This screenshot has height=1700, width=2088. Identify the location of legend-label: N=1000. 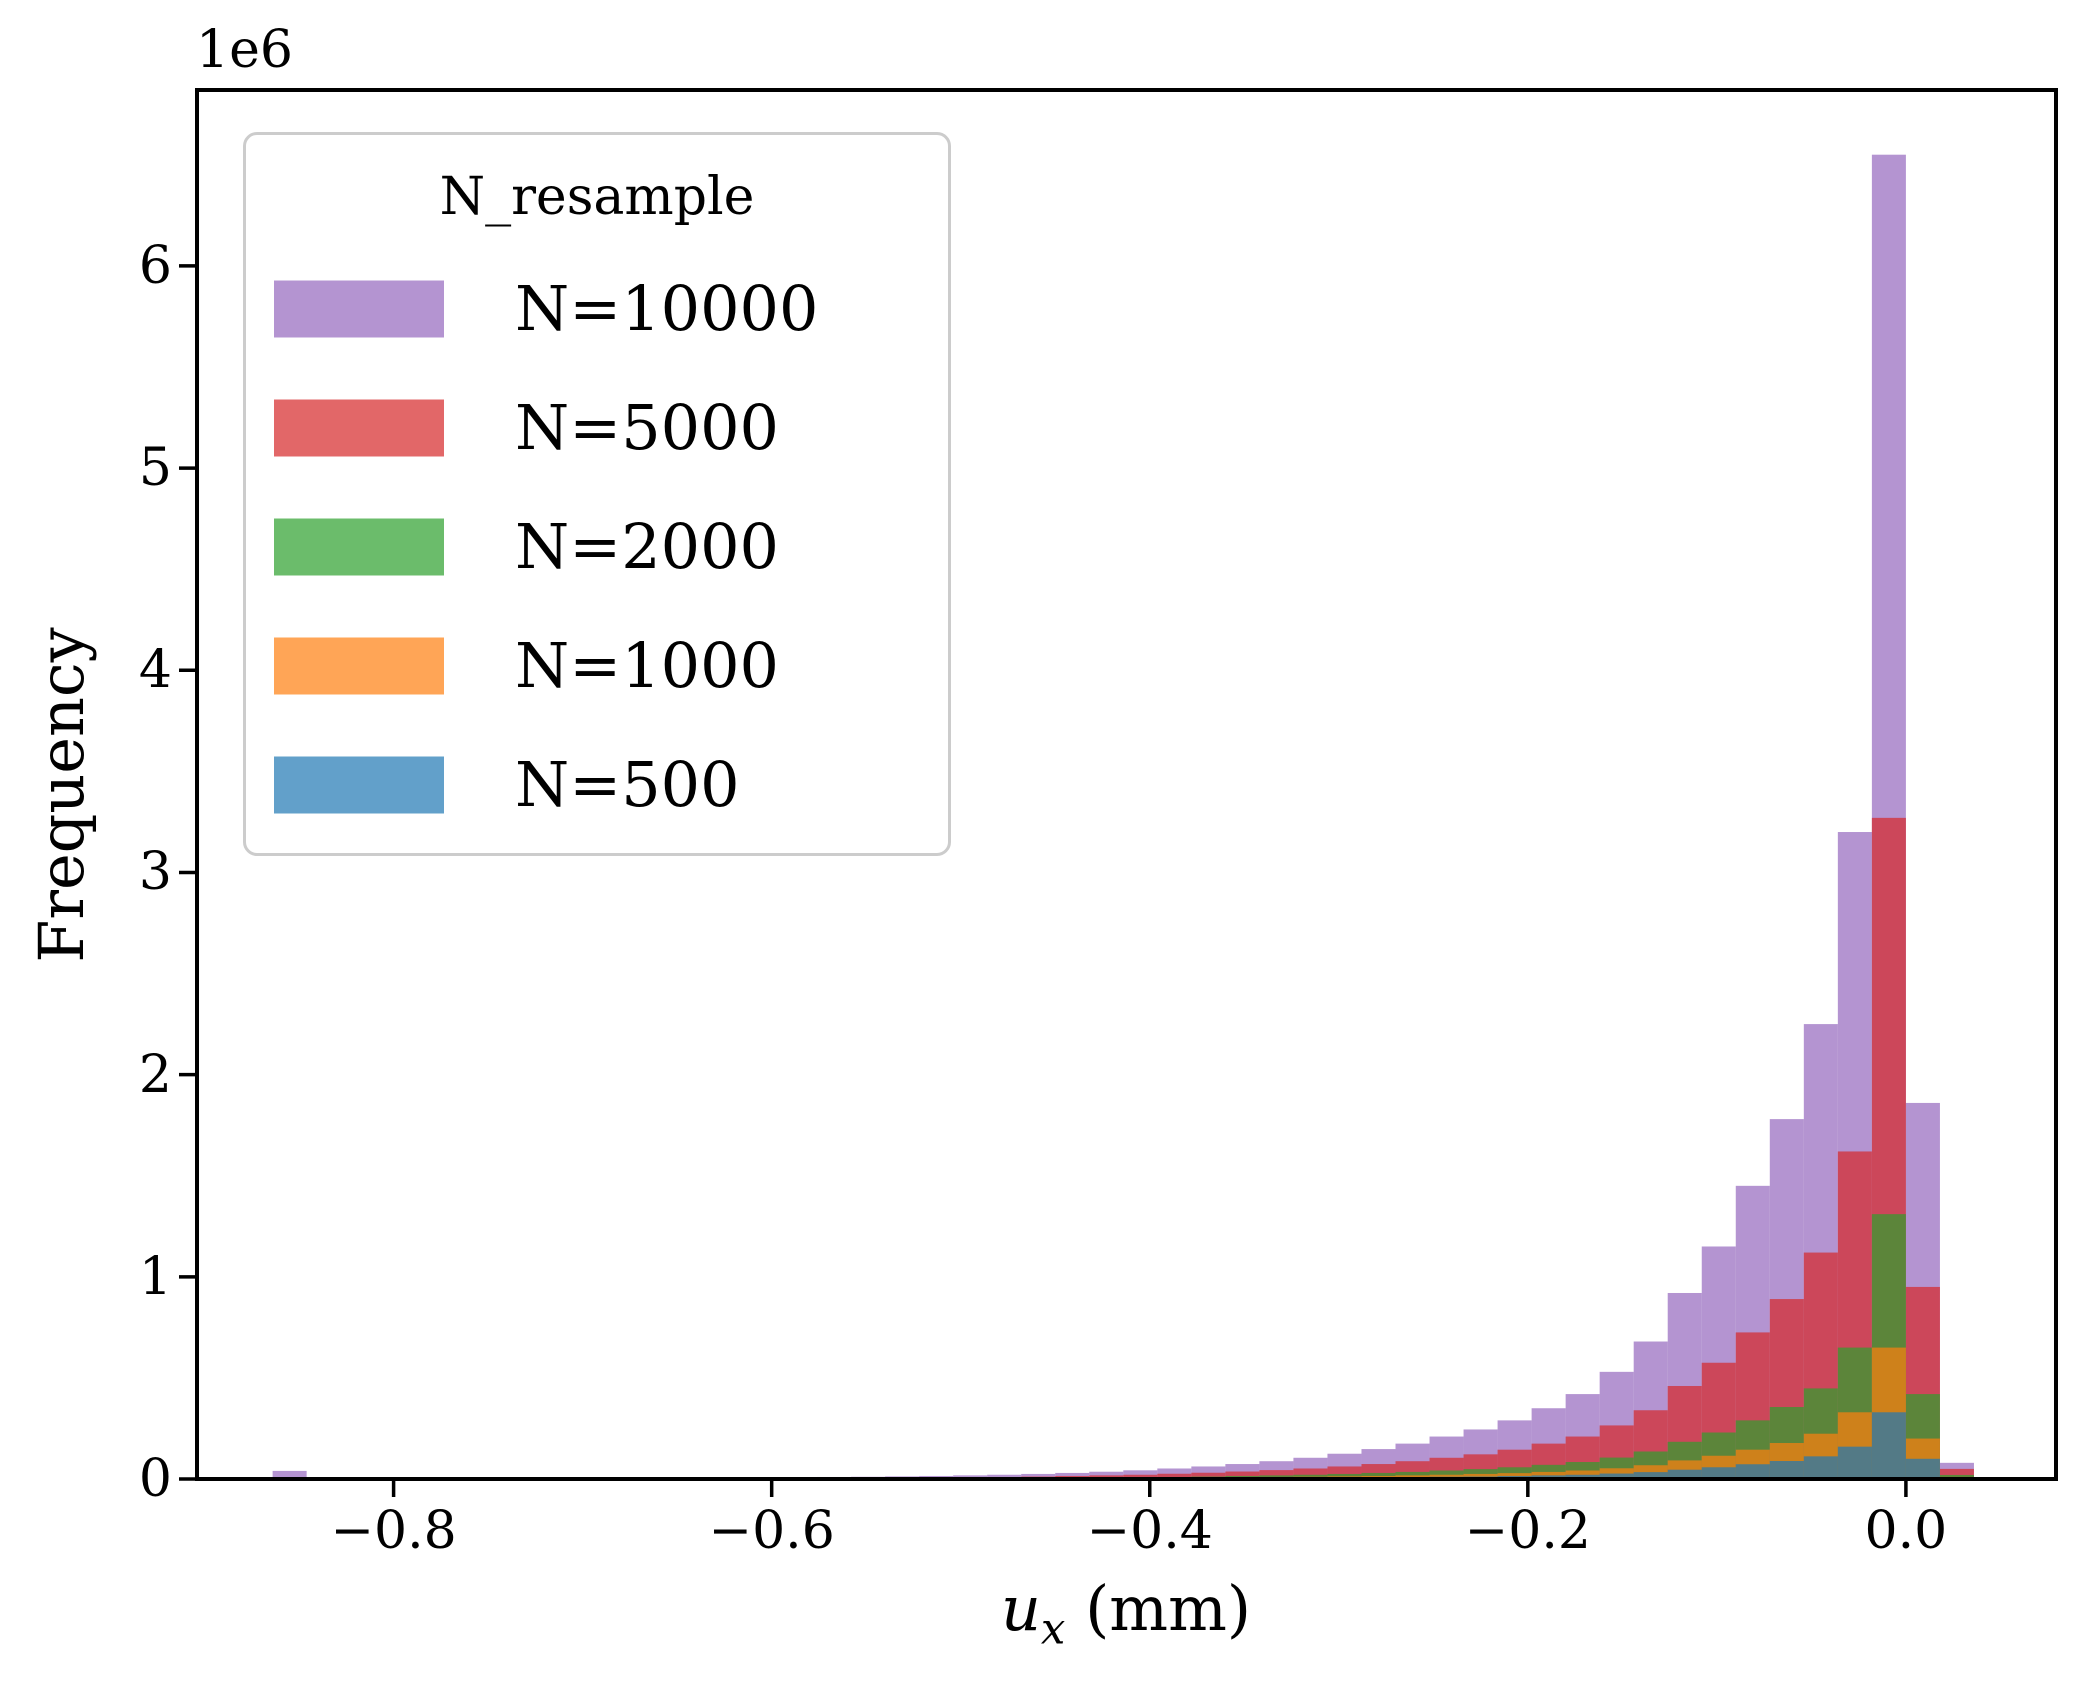
(647, 665).